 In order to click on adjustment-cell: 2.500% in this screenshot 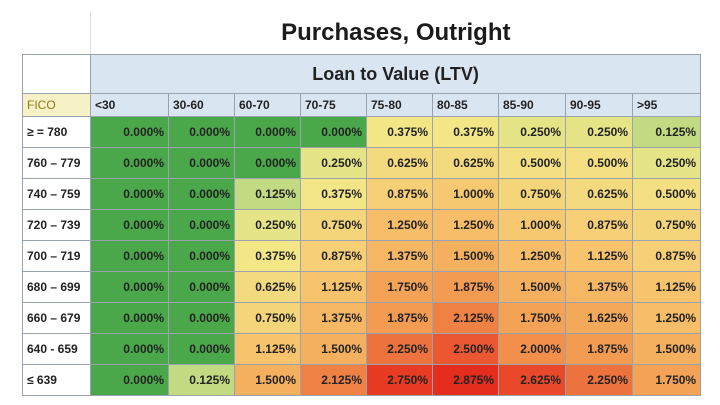, I will do `click(465, 349)`.